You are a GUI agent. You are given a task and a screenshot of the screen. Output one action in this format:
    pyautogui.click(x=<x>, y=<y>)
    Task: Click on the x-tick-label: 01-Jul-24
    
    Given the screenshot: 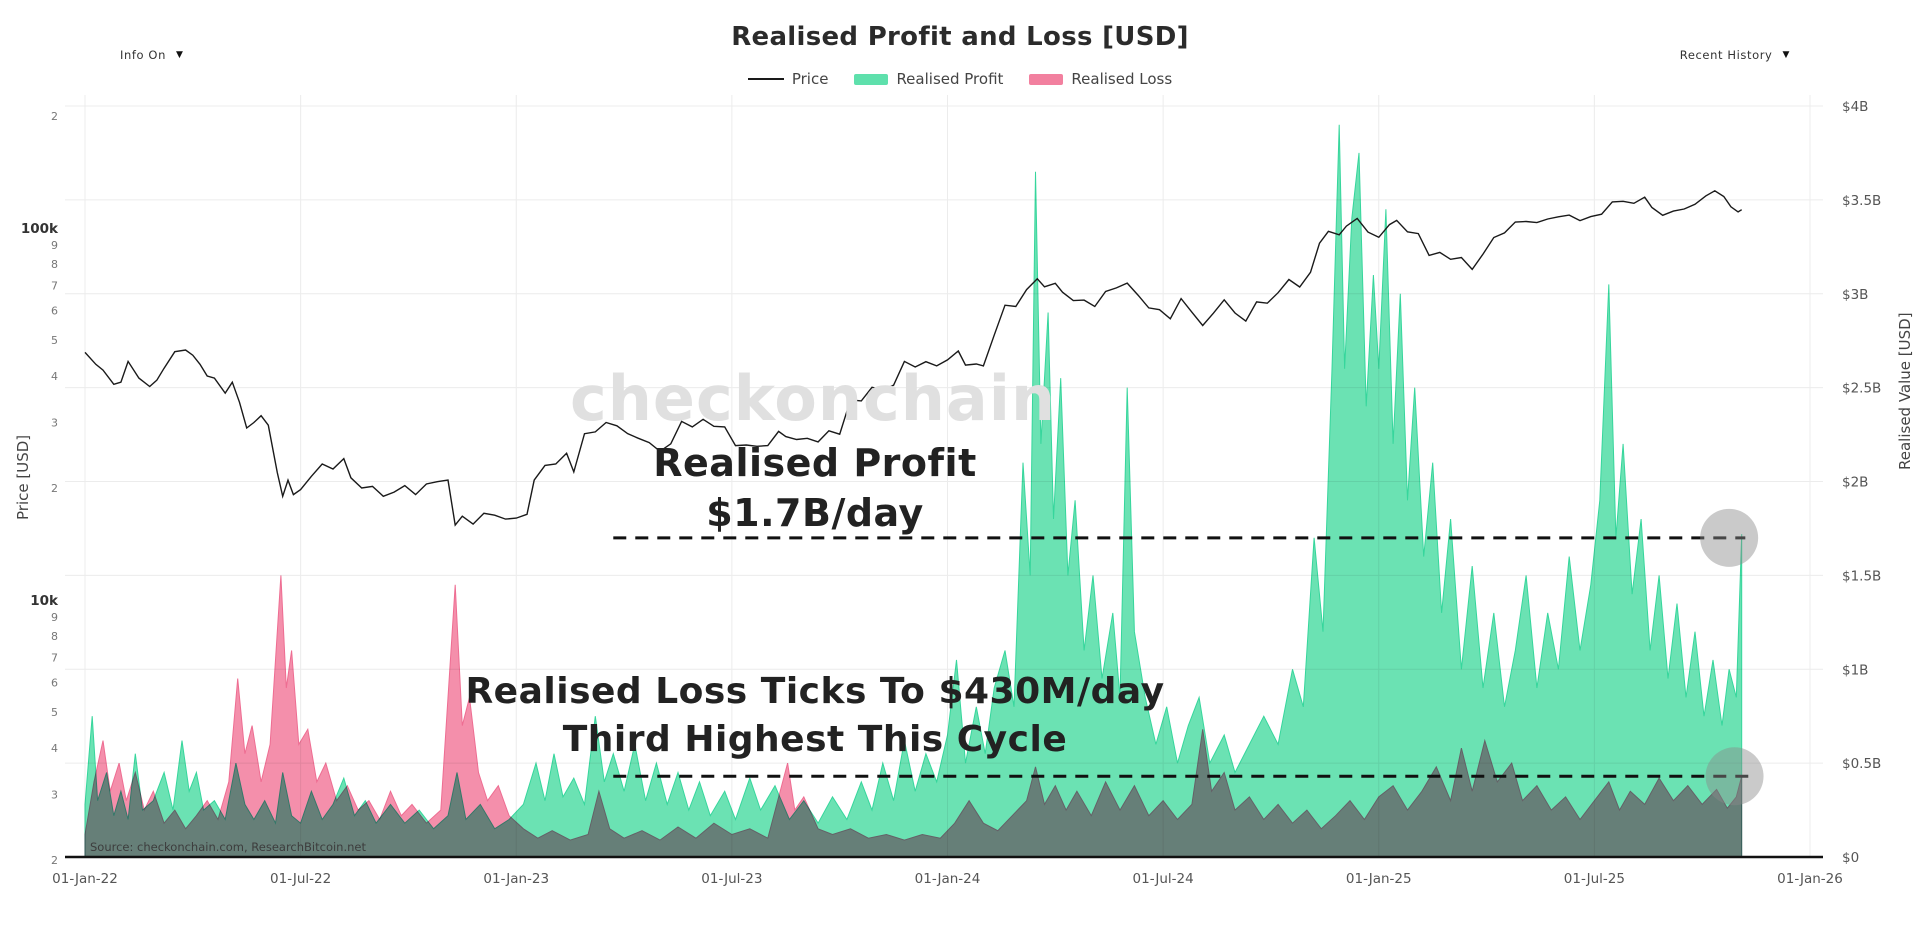 What is the action you would take?
    pyautogui.click(x=1163, y=879)
    